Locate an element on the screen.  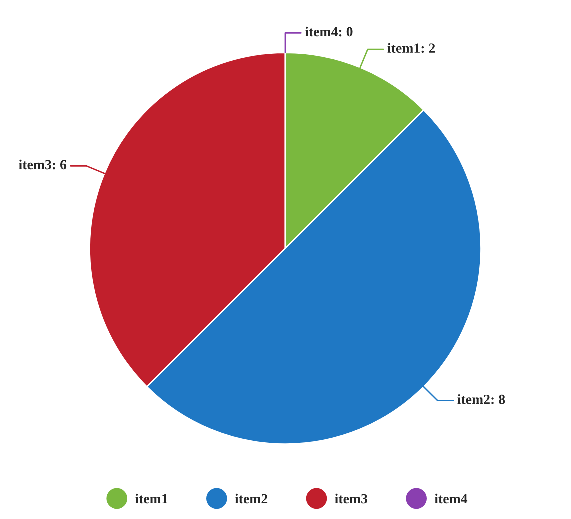
data-label: item3: 6 is located at coordinates (43, 165).